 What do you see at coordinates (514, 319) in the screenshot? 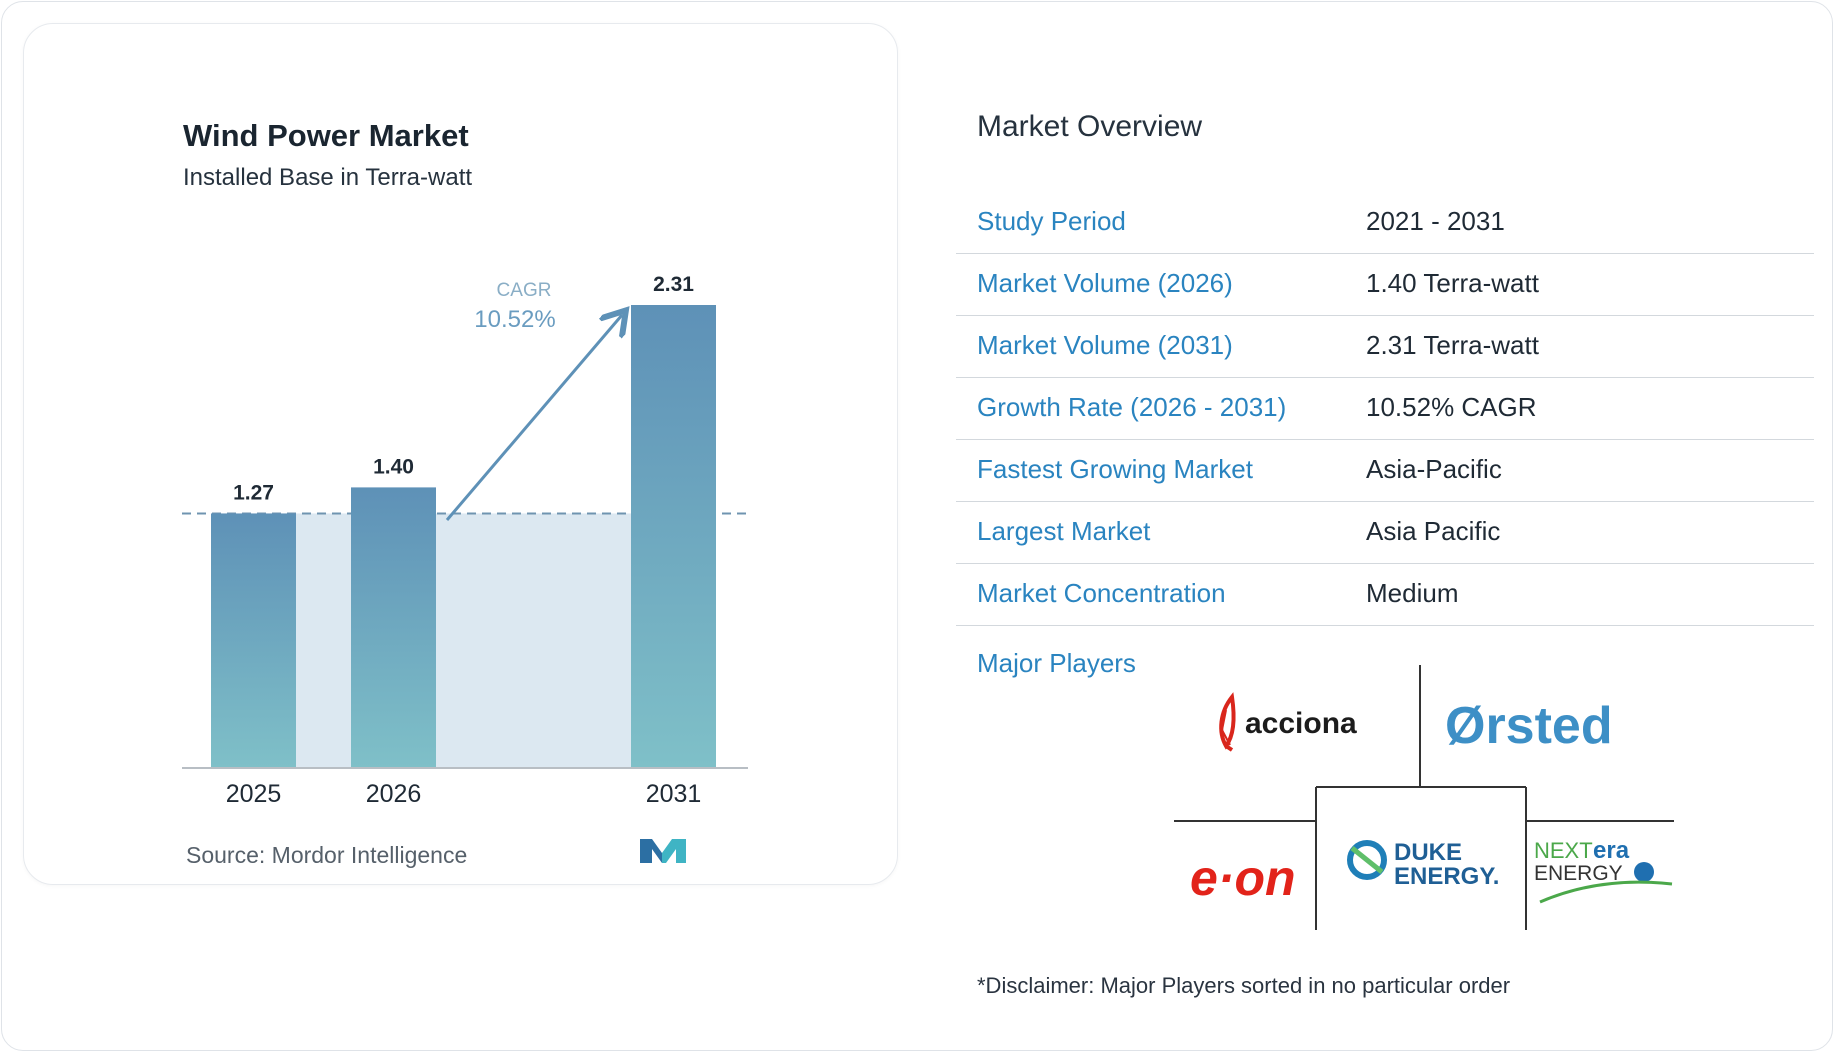
I see `cagr-value: 10.52%` at bounding box center [514, 319].